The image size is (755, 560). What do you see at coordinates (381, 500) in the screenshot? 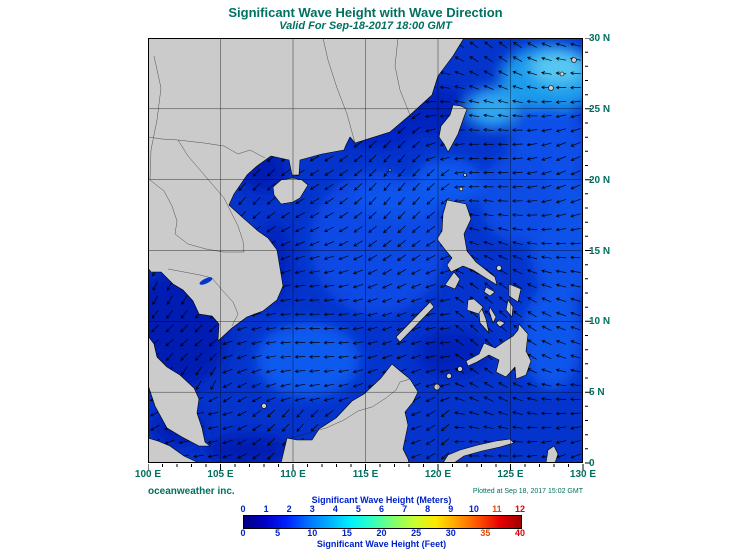
I see `legend-meters-label: Significant Wave Height (Meters)` at bounding box center [381, 500].